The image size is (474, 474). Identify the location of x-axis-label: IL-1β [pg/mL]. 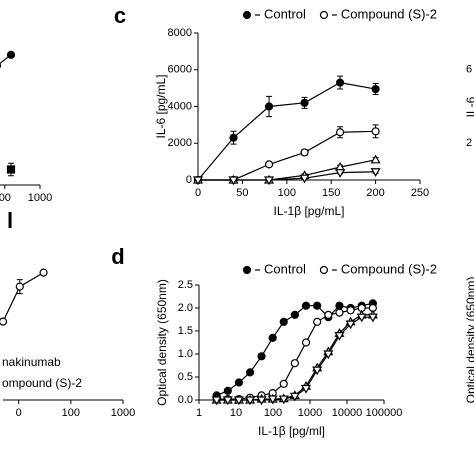
(309, 211).